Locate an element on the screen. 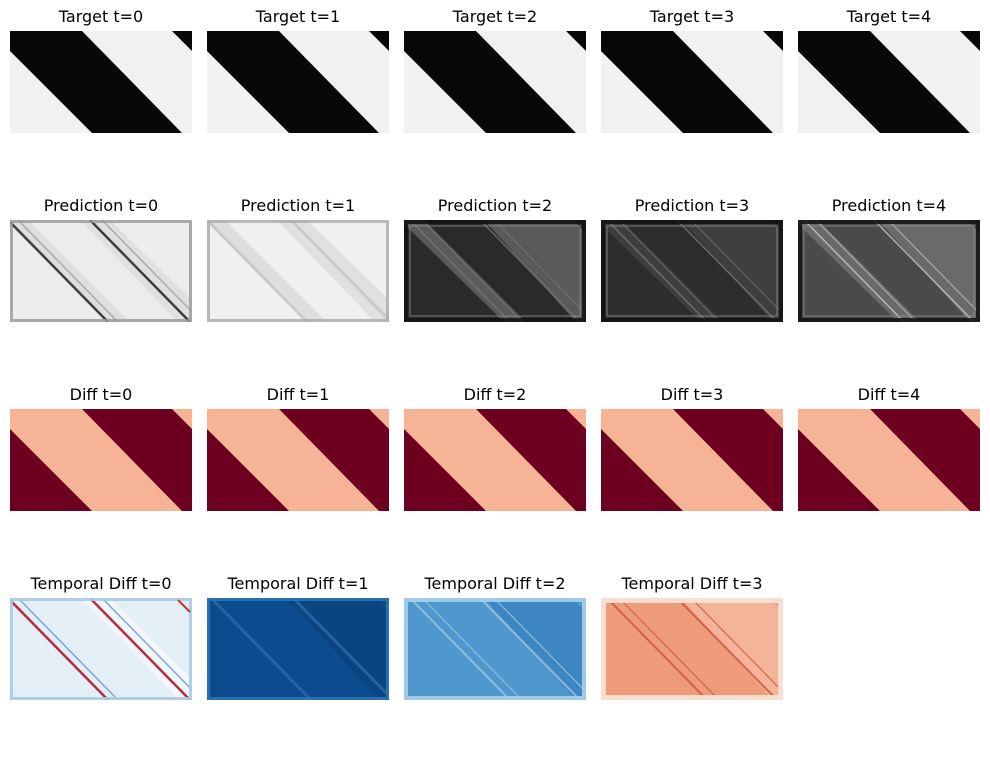  panel-title: Prediction t=4 is located at coordinates (889, 205).